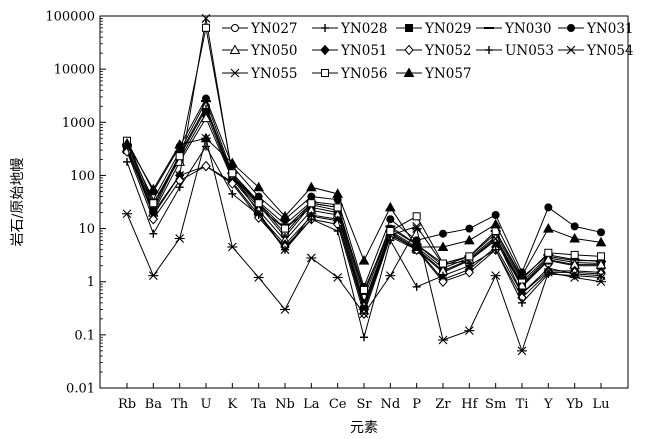  Describe the element at coordinates (448, 29) in the screenshot. I see `legend-label: YN029` at that location.